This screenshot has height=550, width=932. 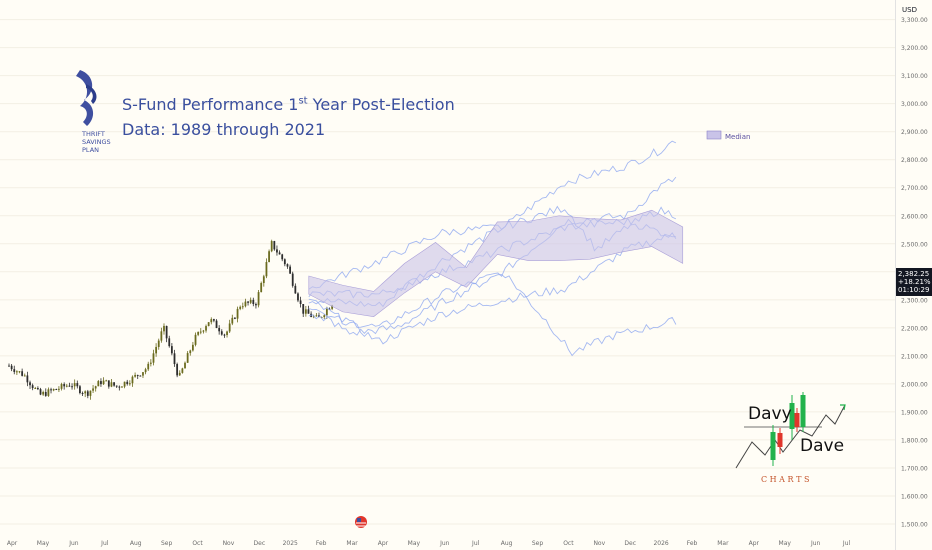 I want to click on legend-median-swatch, so click(x=714, y=135).